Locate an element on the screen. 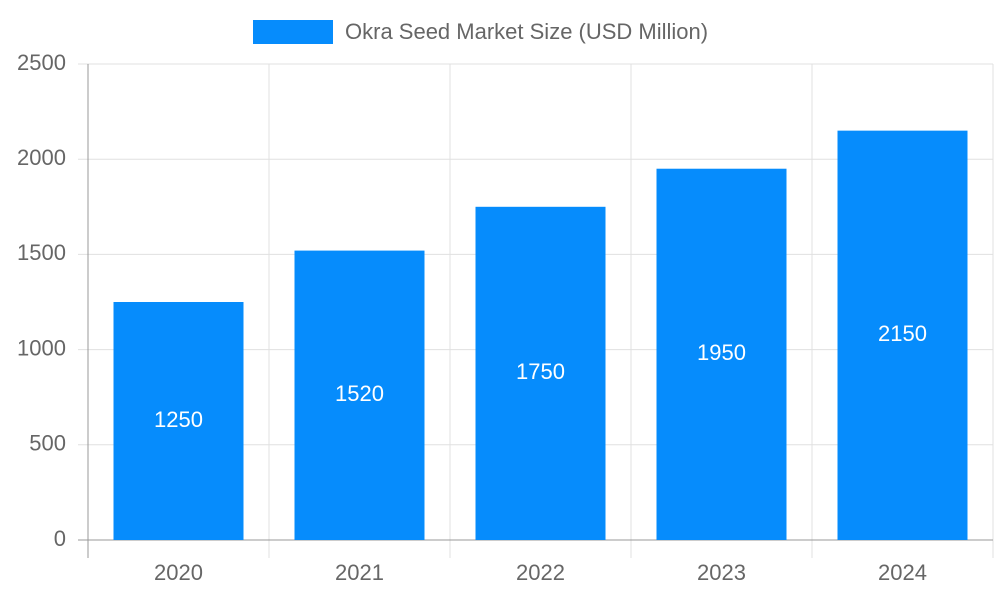  x-tick-label: 2021 is located at coordinates (359, 572).